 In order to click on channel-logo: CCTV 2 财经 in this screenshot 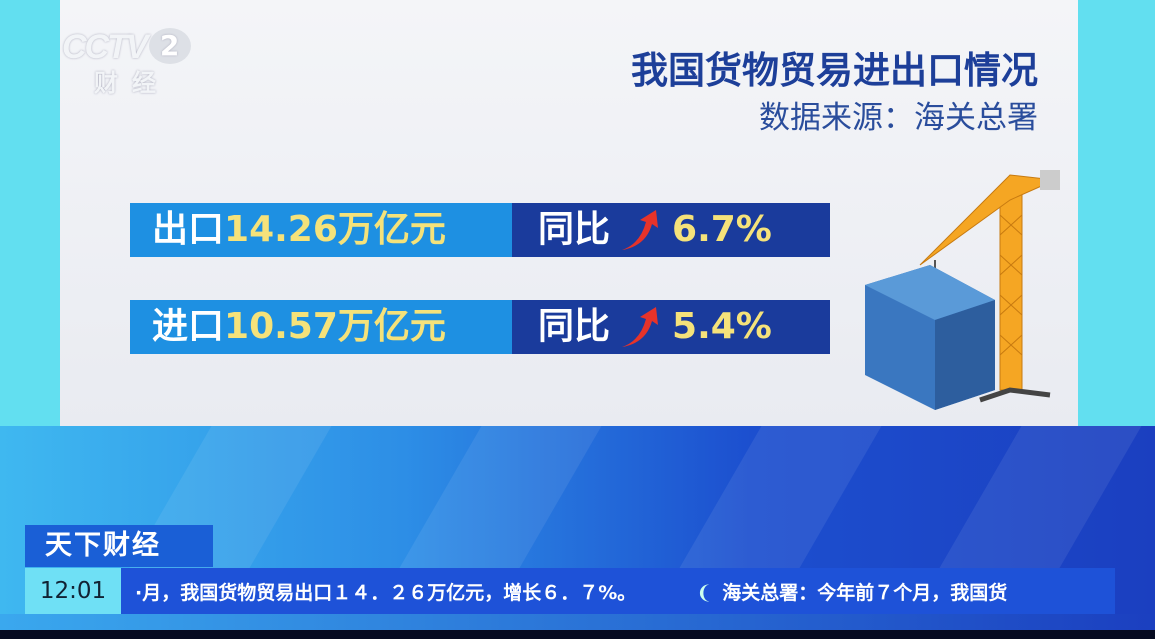, I will do `click(126, 63)`.